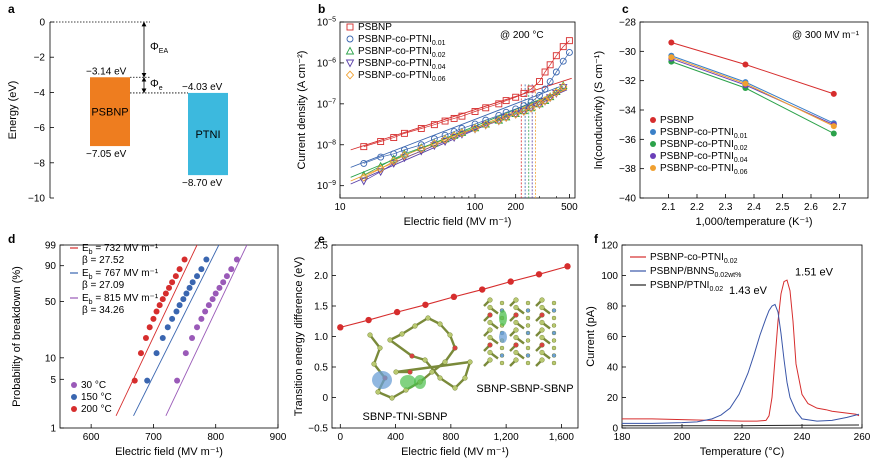  What do you see at coordinates (40, 58) in the screenshot?
I see `y-tick-label: −2` at bounding box center [40, 58].